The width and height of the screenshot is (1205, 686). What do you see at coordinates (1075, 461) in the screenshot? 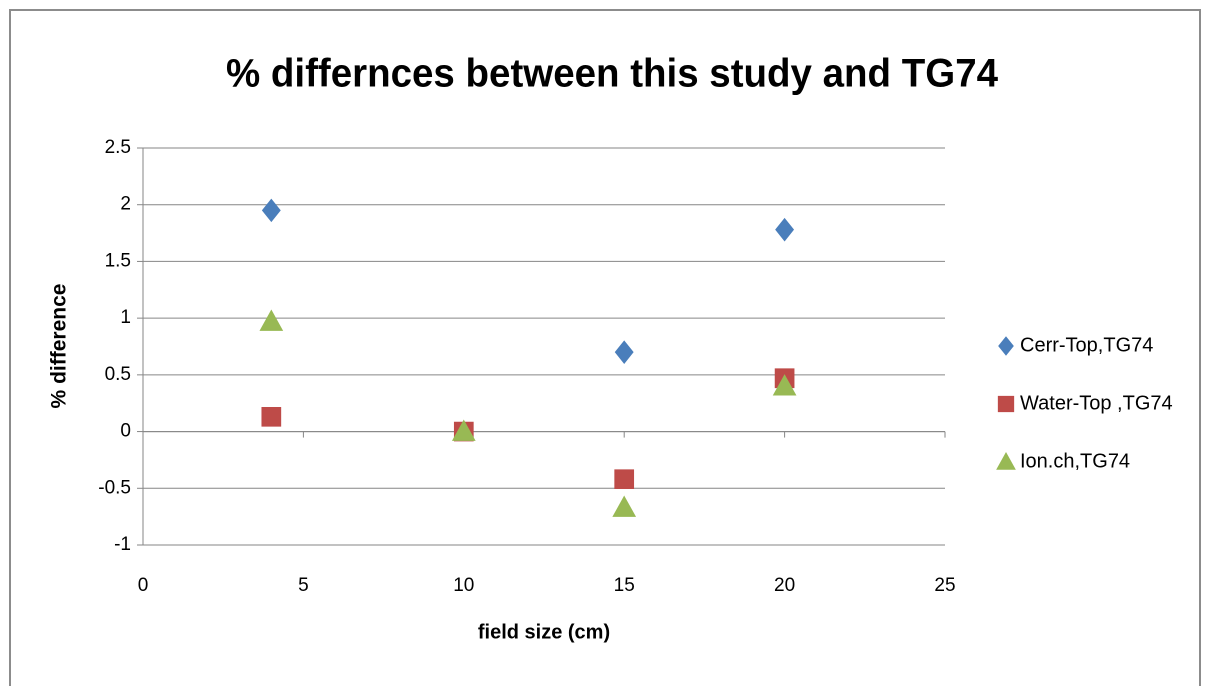
I see `legend-label: Ion.ch,TG74` at bounding box center [1075, 461].